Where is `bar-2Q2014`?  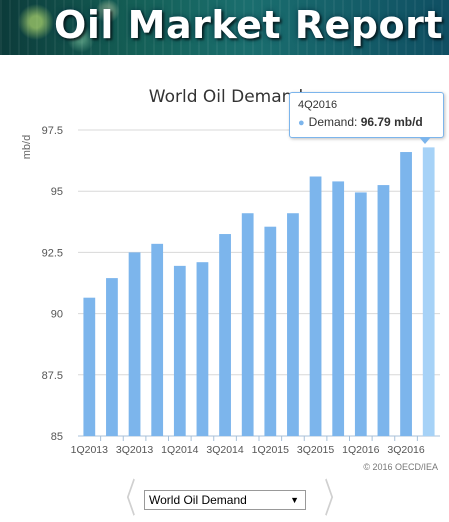 bar-2Q2014 is located at coordinates (202, 349).